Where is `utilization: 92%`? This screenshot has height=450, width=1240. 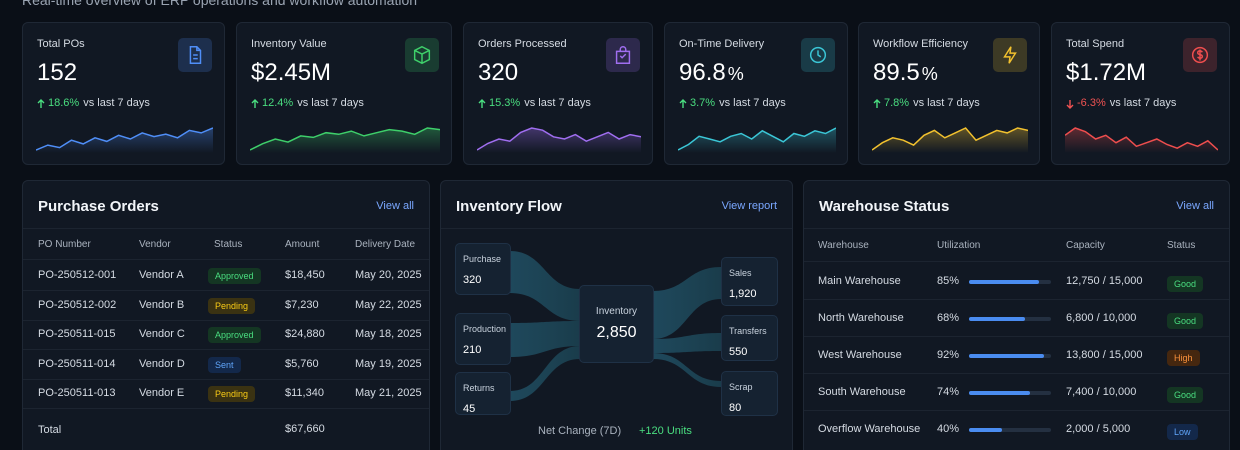 utilization: 92% is located at coordinates (948, 355).